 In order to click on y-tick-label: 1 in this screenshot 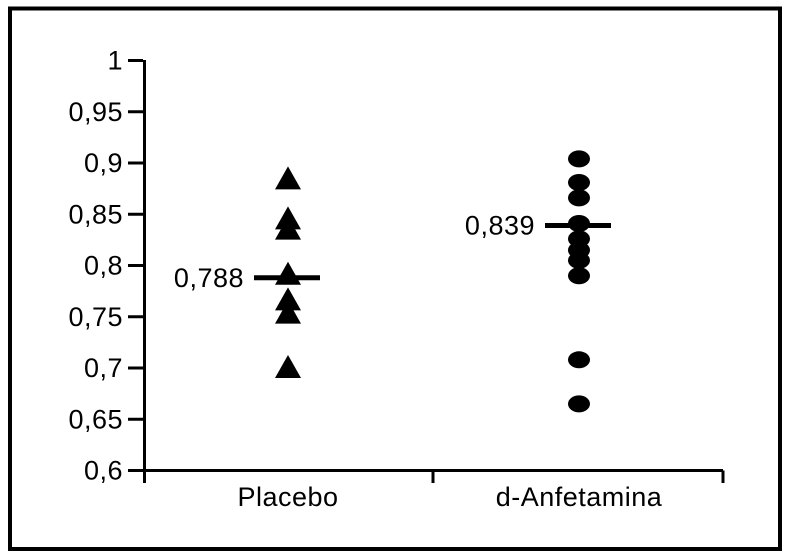, I will do `click(115, 61)`.